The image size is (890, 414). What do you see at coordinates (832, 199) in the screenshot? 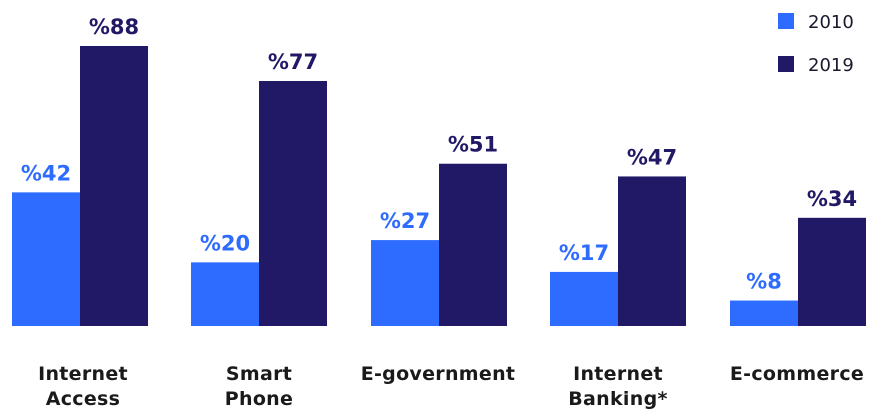
I see `value-label-2019-4: %34` at bounding box center [832, 199].